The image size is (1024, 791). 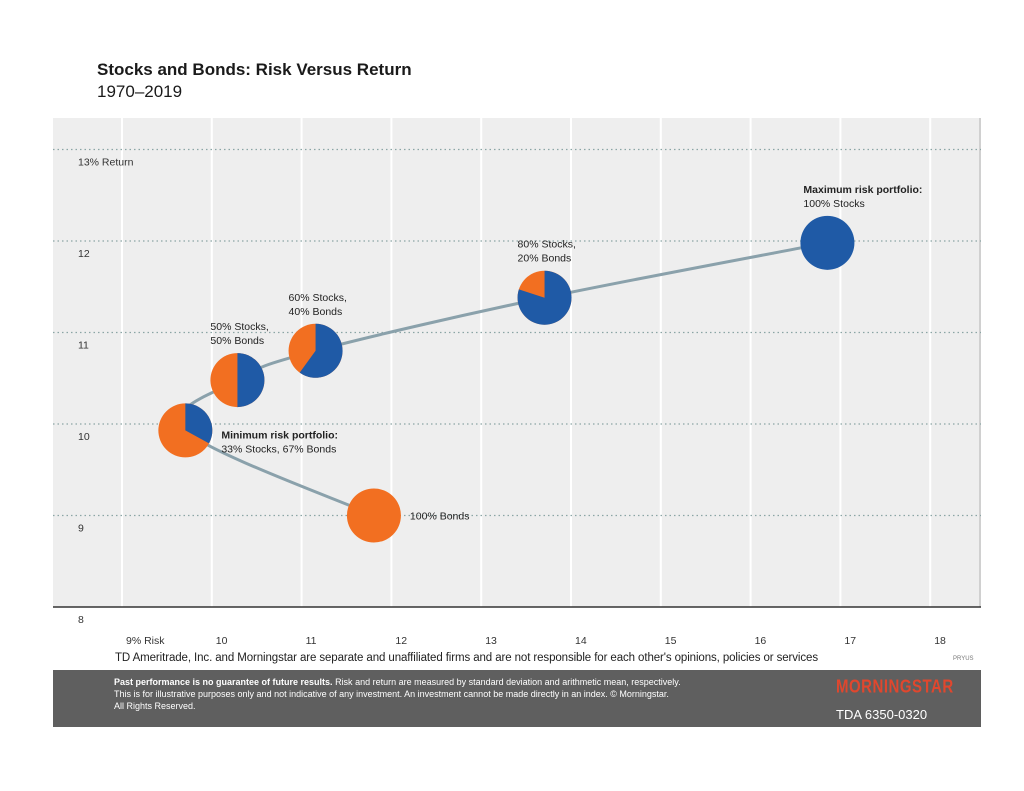 What do you see at coordinates (882, 714) in the screenshot?
I see `document-code: TDA 6350-0320` at bounding box center [882, 714].